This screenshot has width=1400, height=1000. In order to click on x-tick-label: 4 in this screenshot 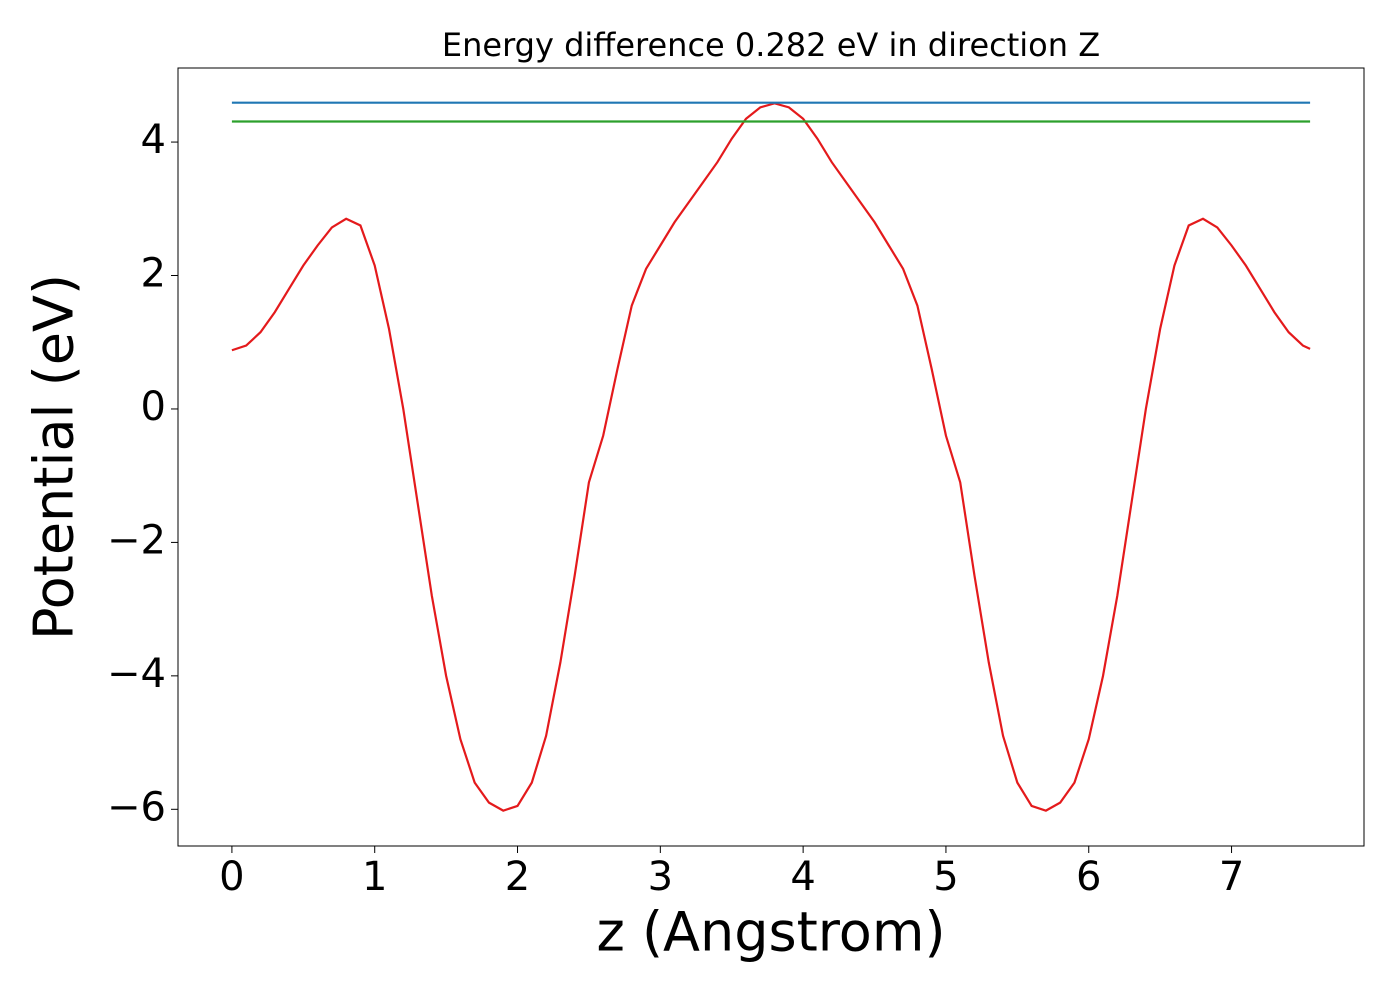, I will do `click(802, 877)`.